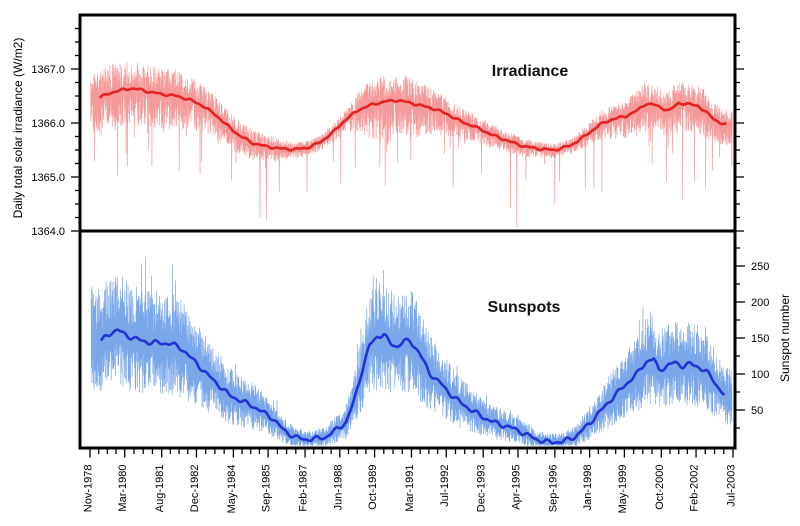 The image size is (800, 526). What do you see at coordinates (757, 411) in the screenshot?
I see `sunspot-y-tick-label: 50` at bounding box center [757, 411].